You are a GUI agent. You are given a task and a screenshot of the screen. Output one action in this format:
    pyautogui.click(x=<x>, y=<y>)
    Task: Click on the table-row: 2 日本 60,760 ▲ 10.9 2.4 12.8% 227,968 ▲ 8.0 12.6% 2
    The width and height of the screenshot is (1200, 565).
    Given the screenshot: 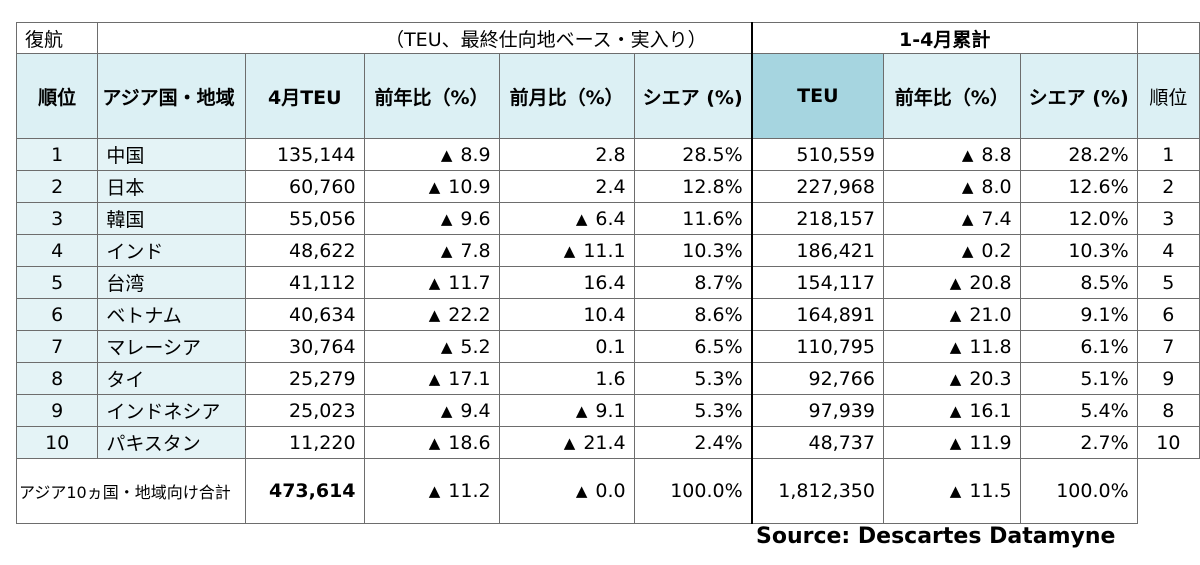 What is the action you would take?
    pyautogui.click(x=607, y=186)
    